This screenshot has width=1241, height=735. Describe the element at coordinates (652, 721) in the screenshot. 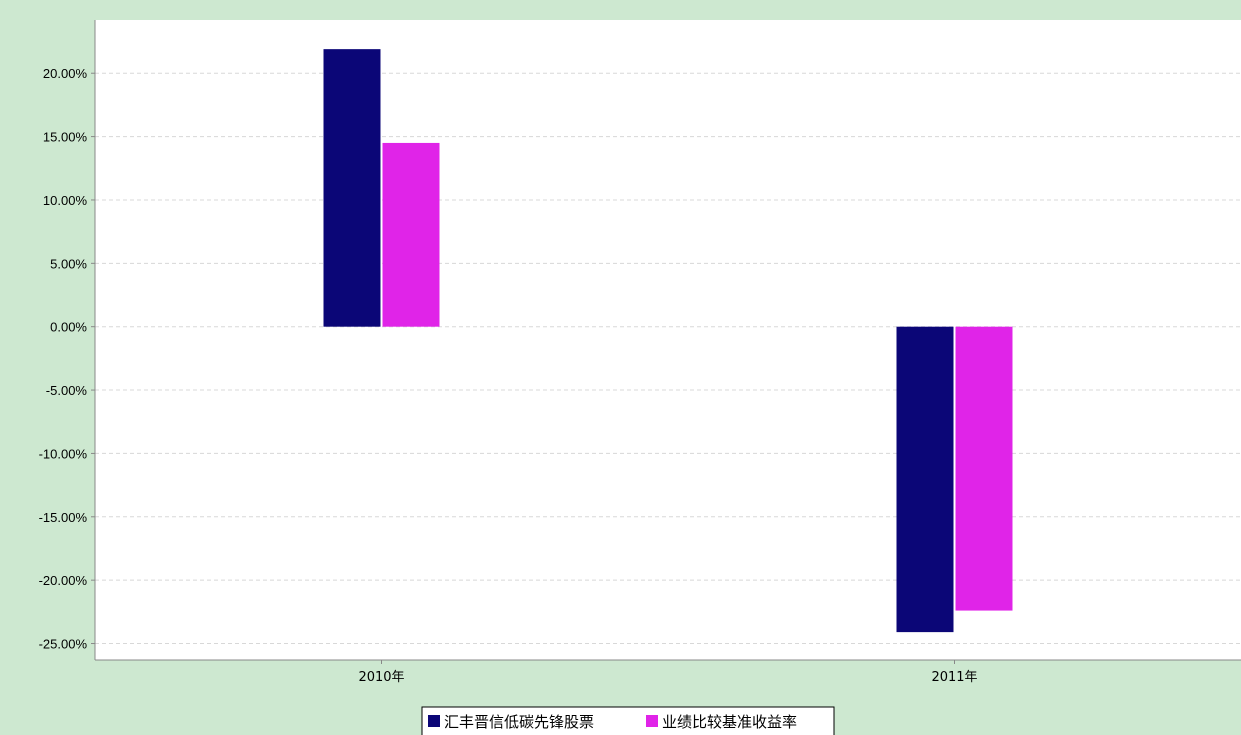

I see `legend-swatch-benchmark` at that location.